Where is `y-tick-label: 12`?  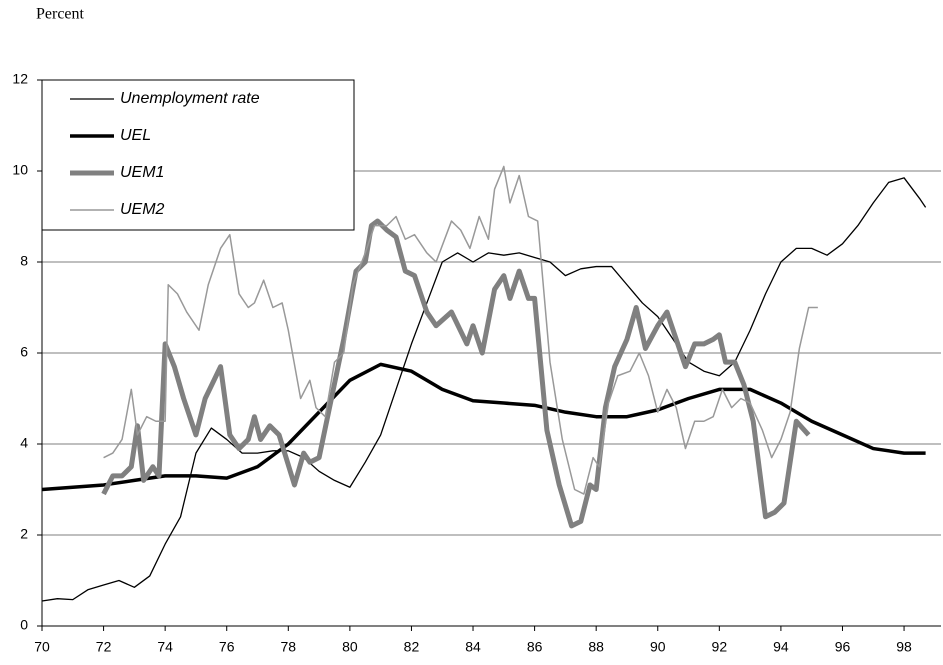 y-tick-label: 12 is located at coordinates (20, 79).